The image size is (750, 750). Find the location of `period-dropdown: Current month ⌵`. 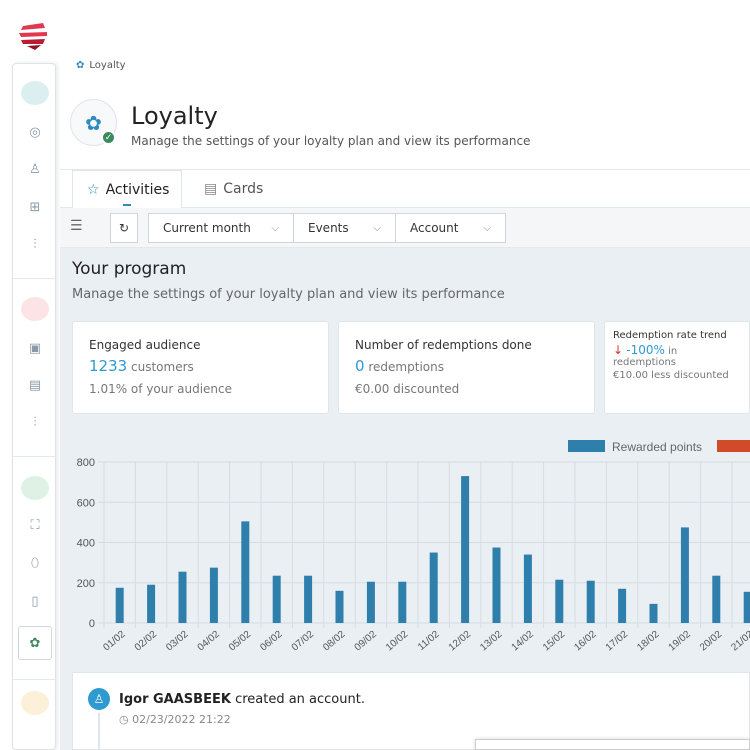

period-dropdown: Current month ⌵ is located at coordinates (221, 228).